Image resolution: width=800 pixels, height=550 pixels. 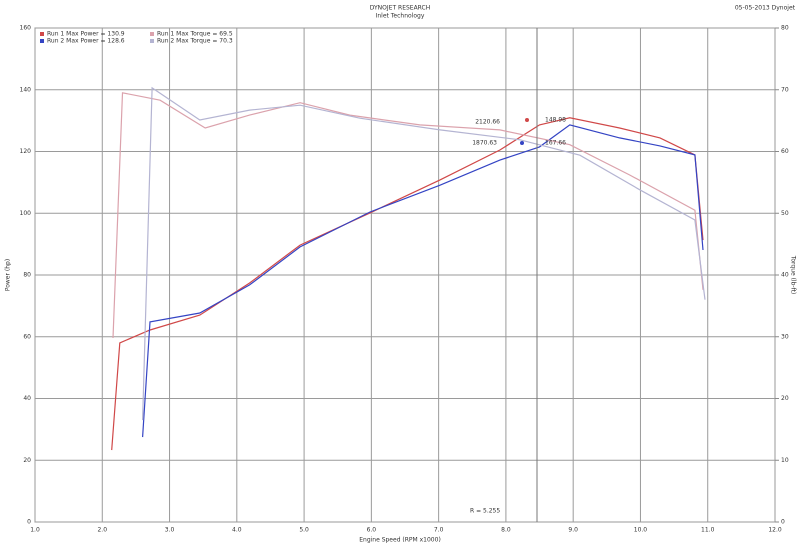 I want to click on annotation: 167.66, so click(x=555, y=143).